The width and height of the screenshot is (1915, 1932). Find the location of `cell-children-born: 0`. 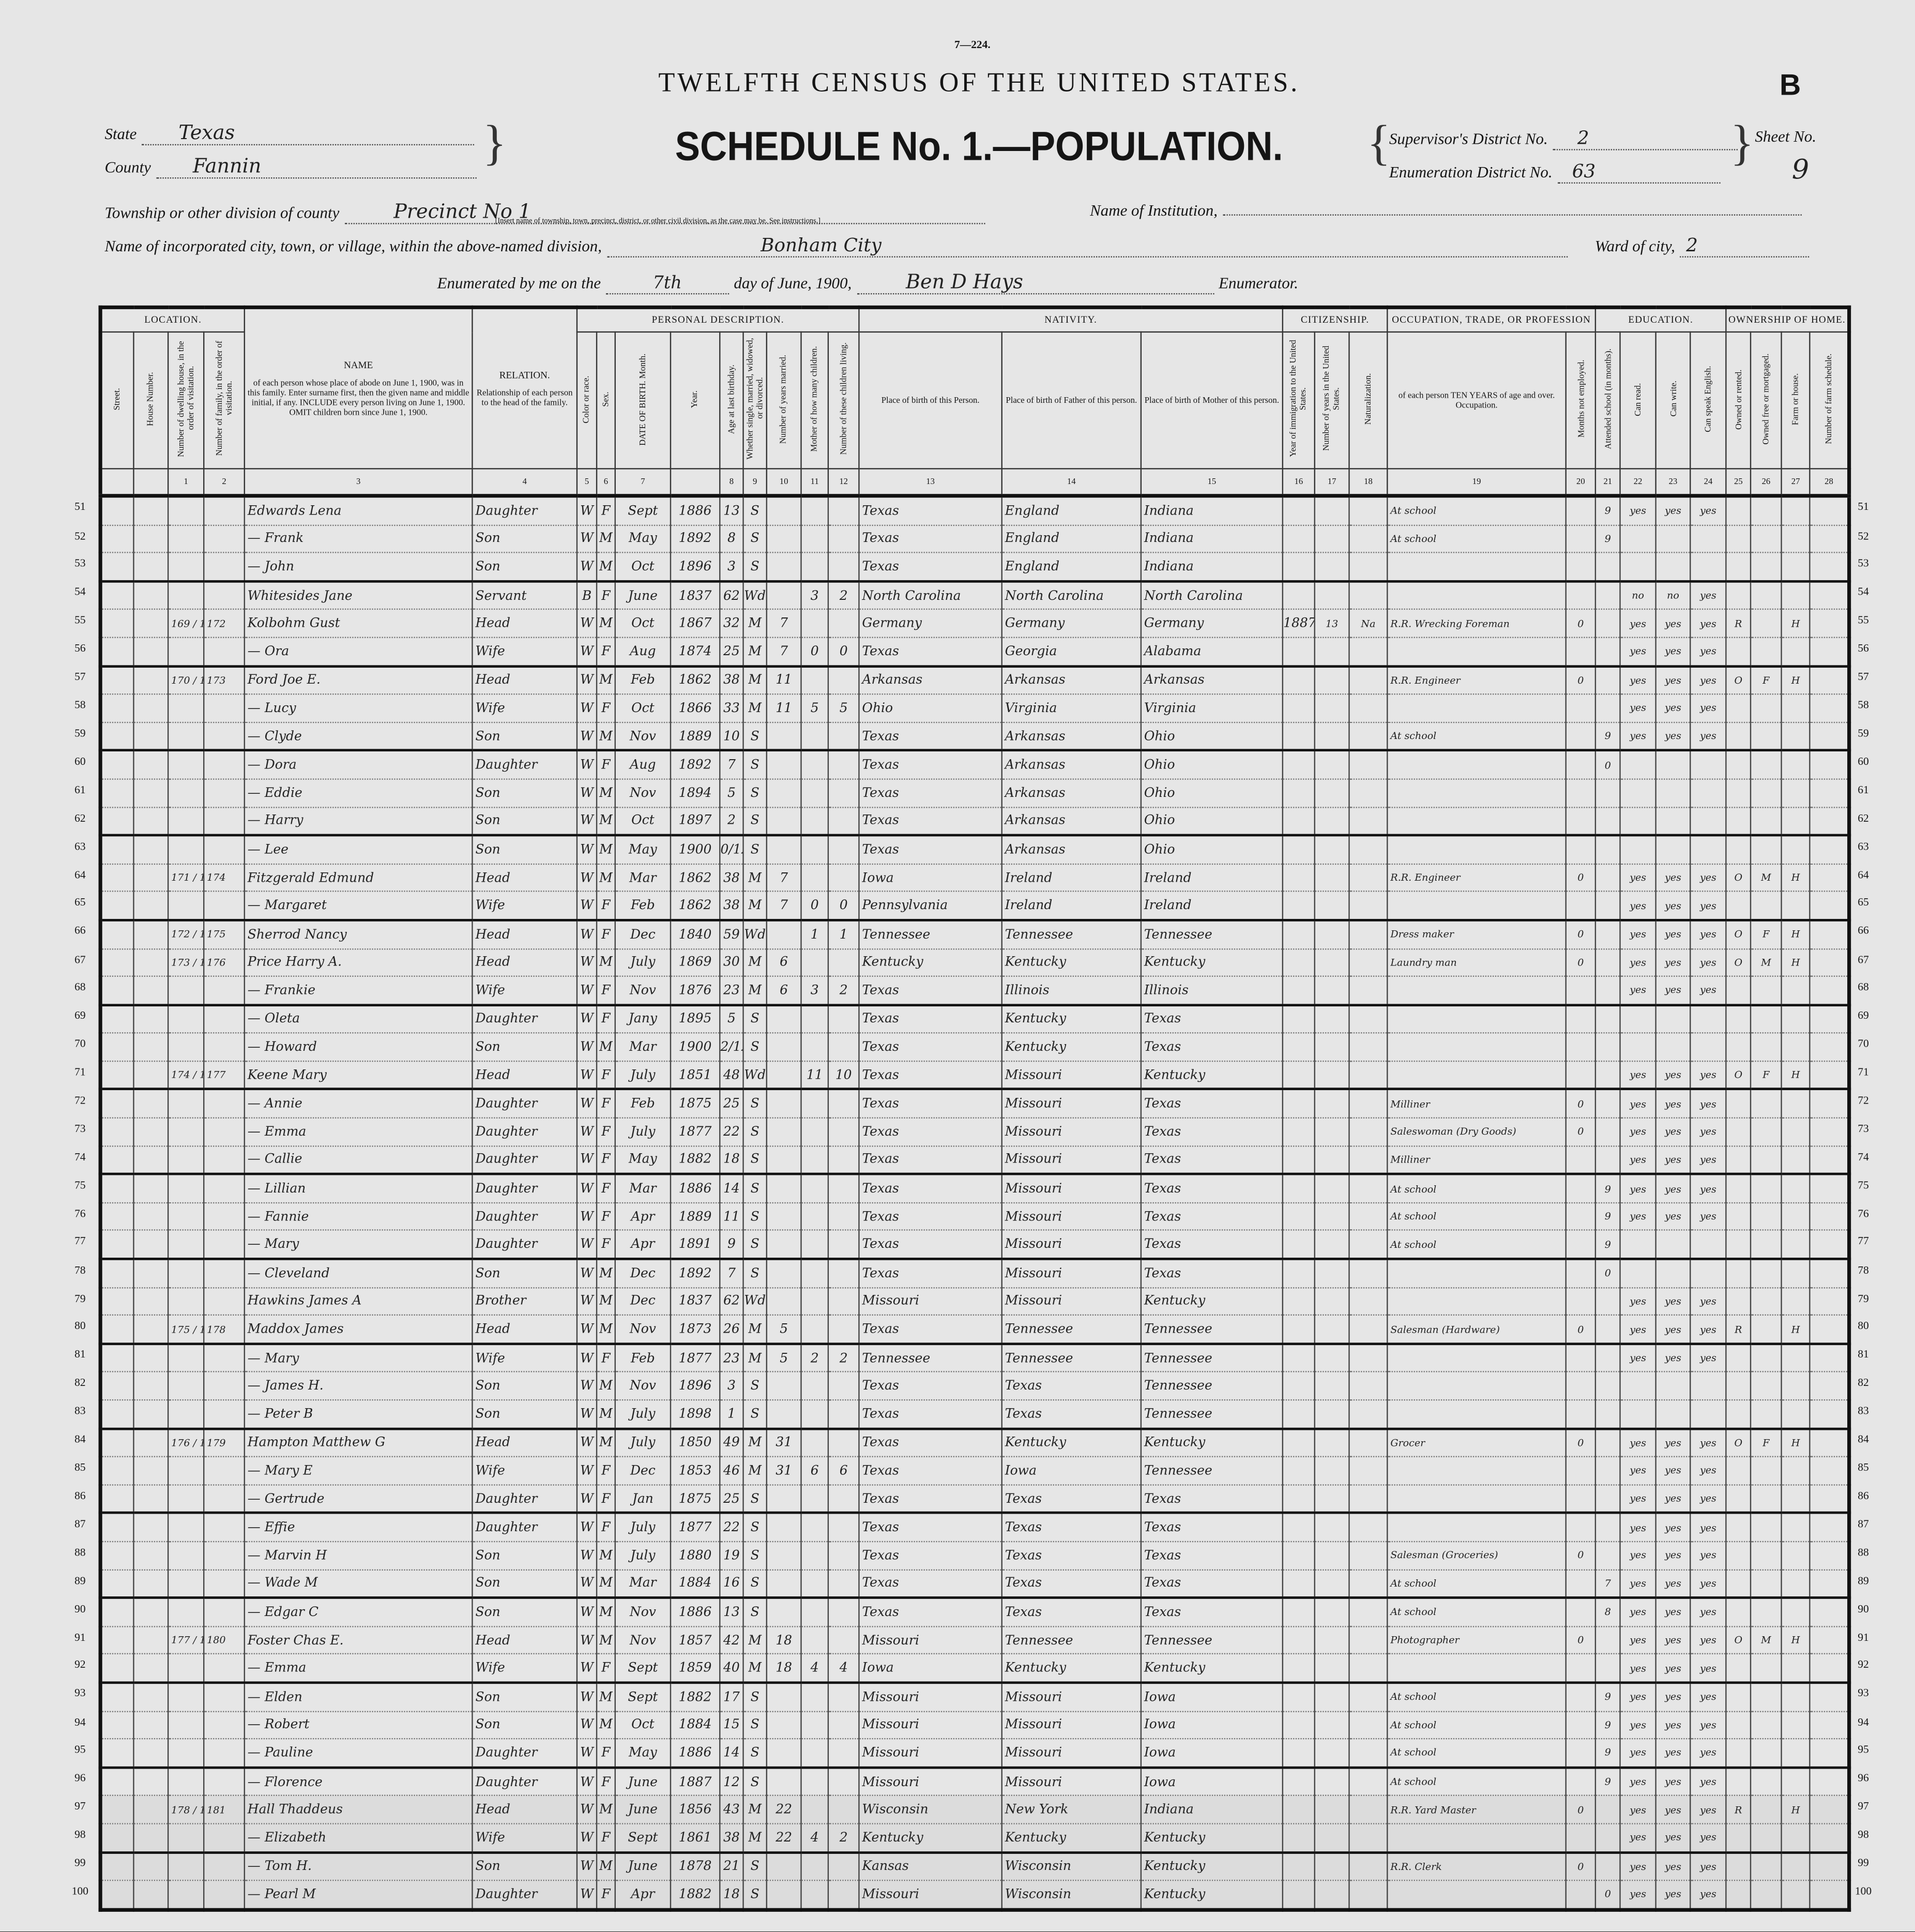

cell-children-born: 0 is located at coordinates (814, 652).